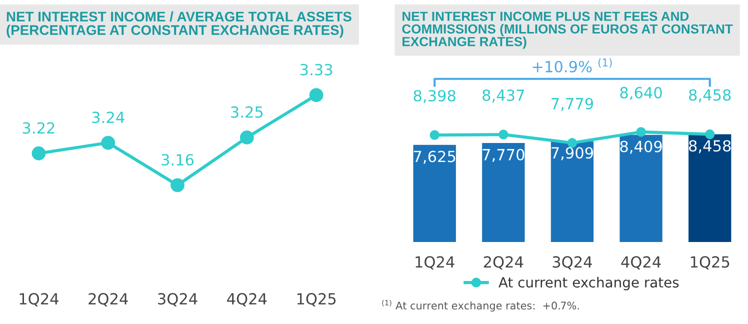  Describe the element at coordinates (435, 157) in the screenshot. I see `data-label: 7,625` at that location.